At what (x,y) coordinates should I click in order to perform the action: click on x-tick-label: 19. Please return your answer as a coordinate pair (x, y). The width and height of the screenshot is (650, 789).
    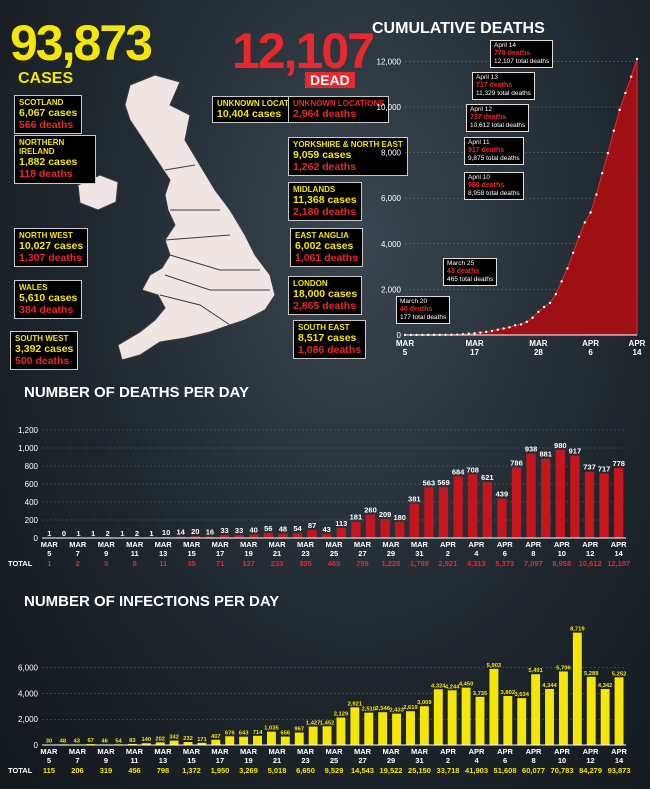
    Looking at the image, I should click on (248, 553).